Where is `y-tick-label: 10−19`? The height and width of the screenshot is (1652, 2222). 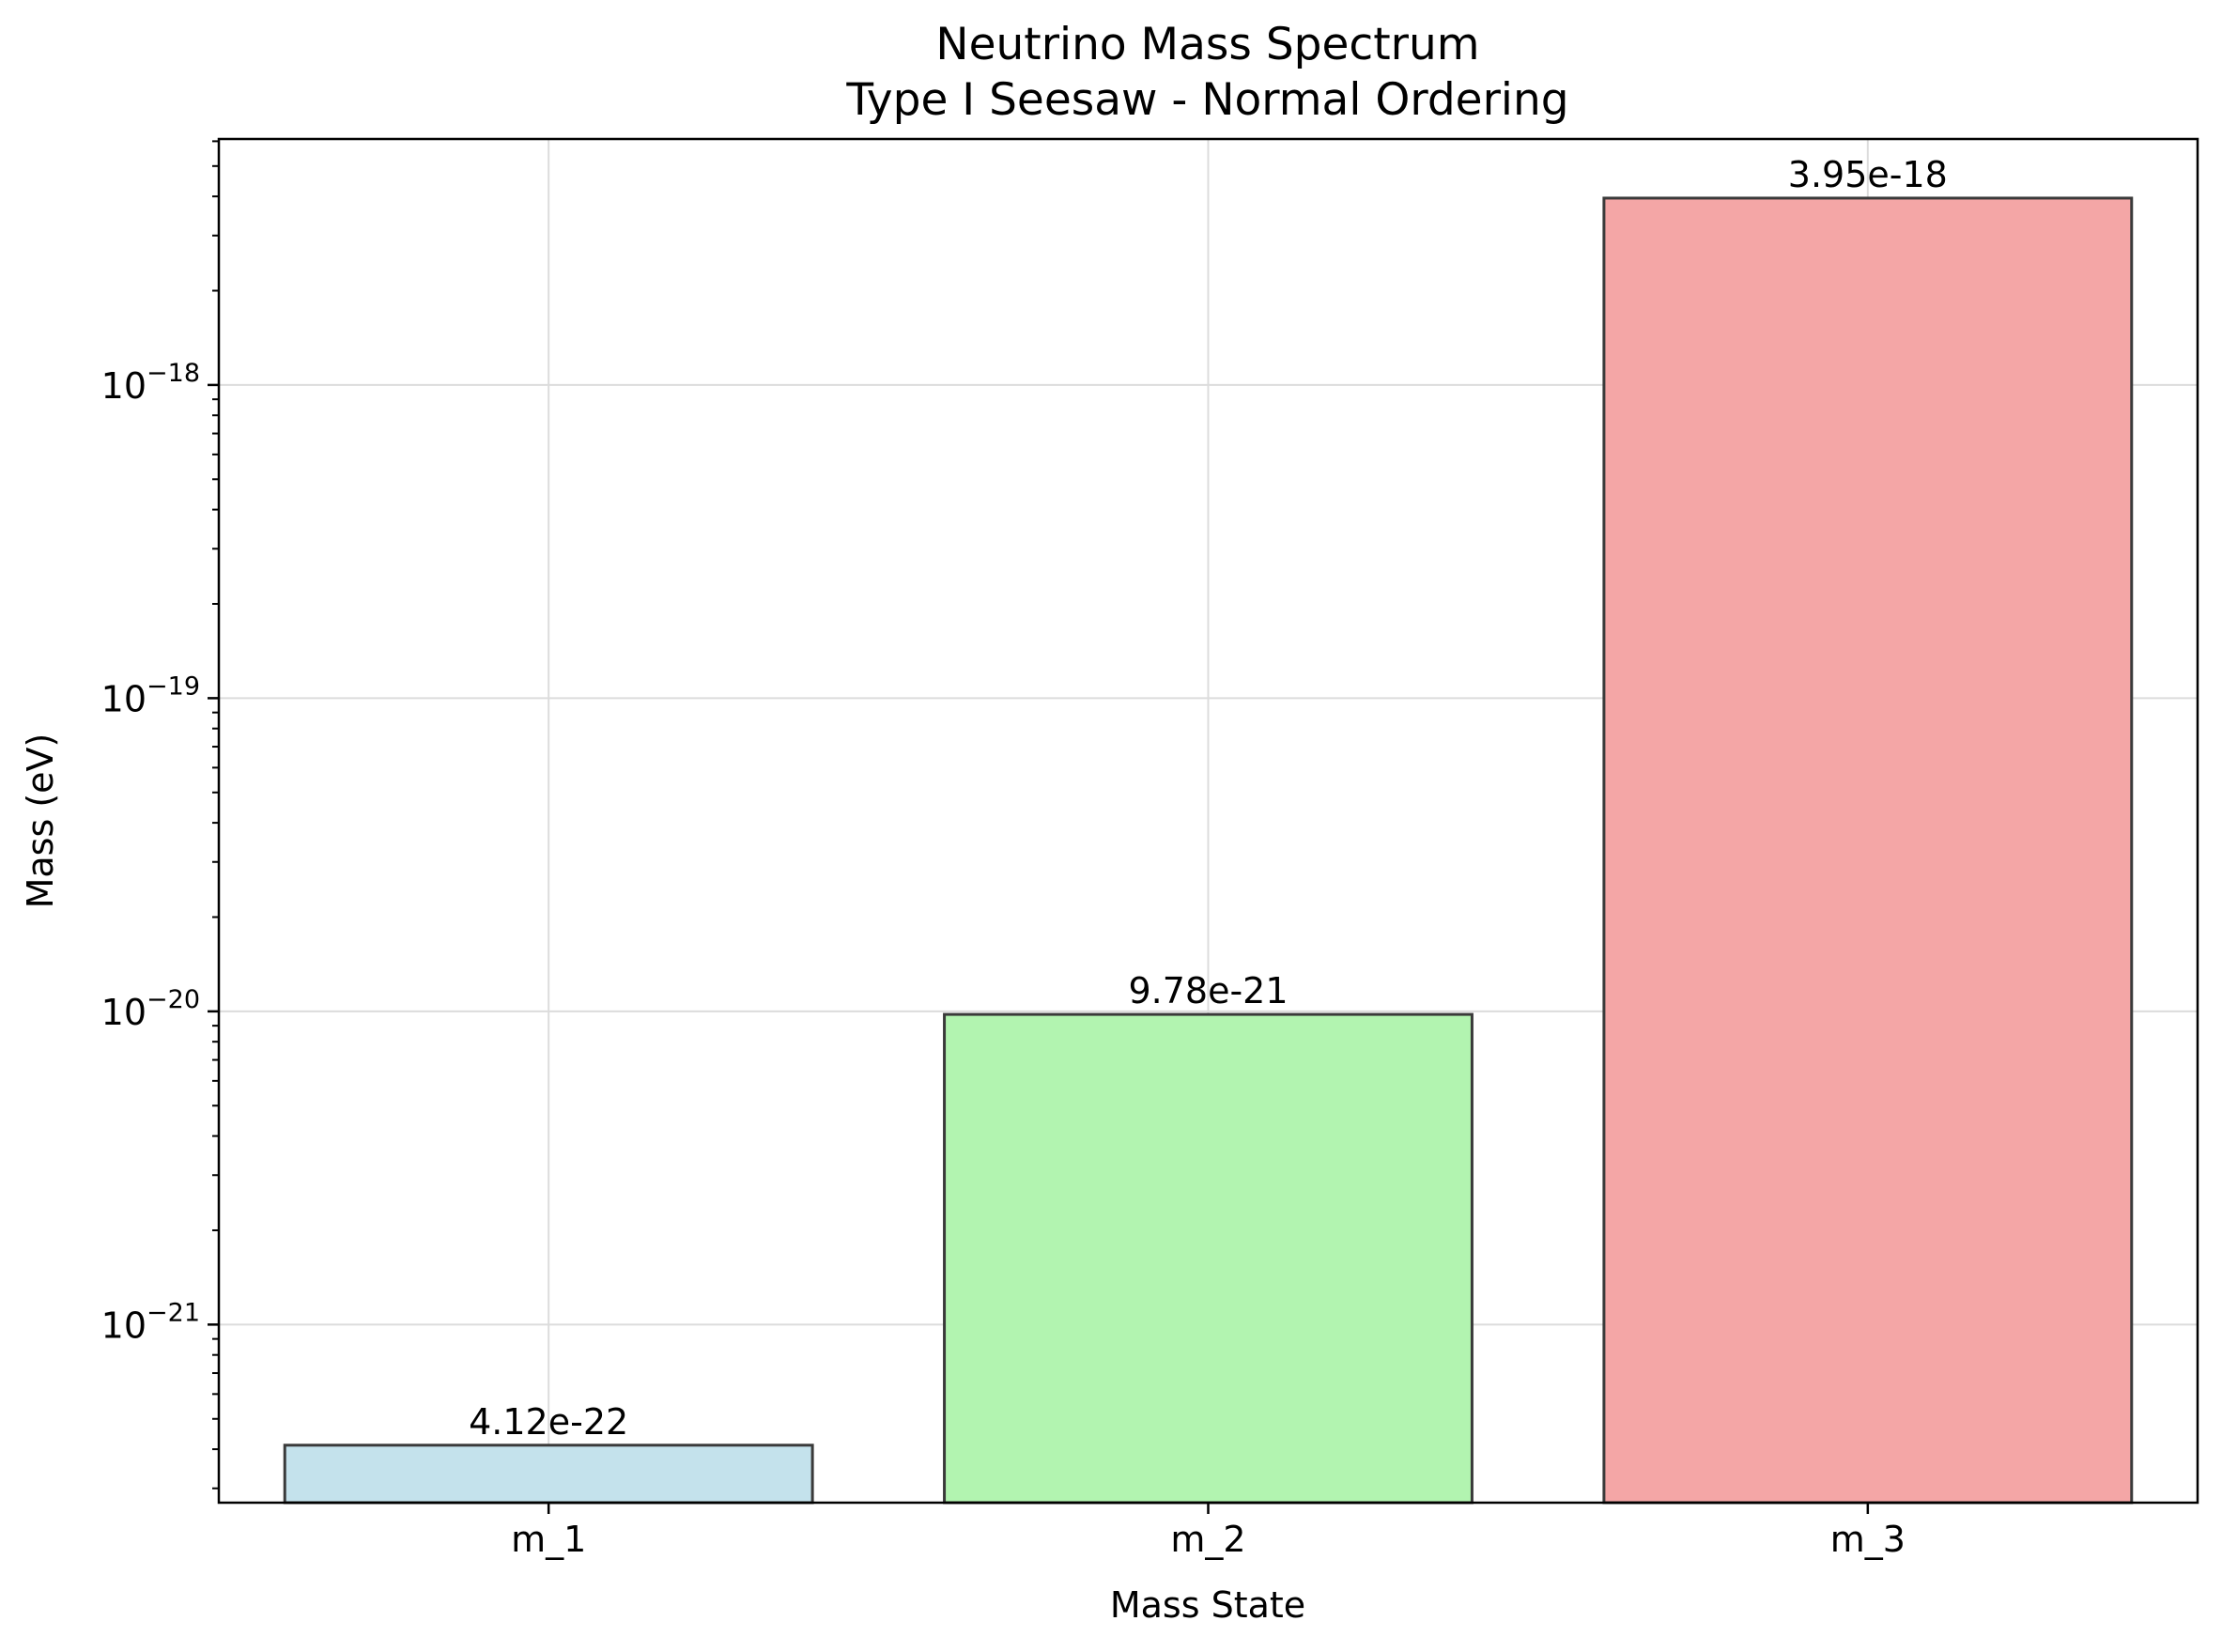
y-tick-label: 10−19 is located at coordinates (150, 695).